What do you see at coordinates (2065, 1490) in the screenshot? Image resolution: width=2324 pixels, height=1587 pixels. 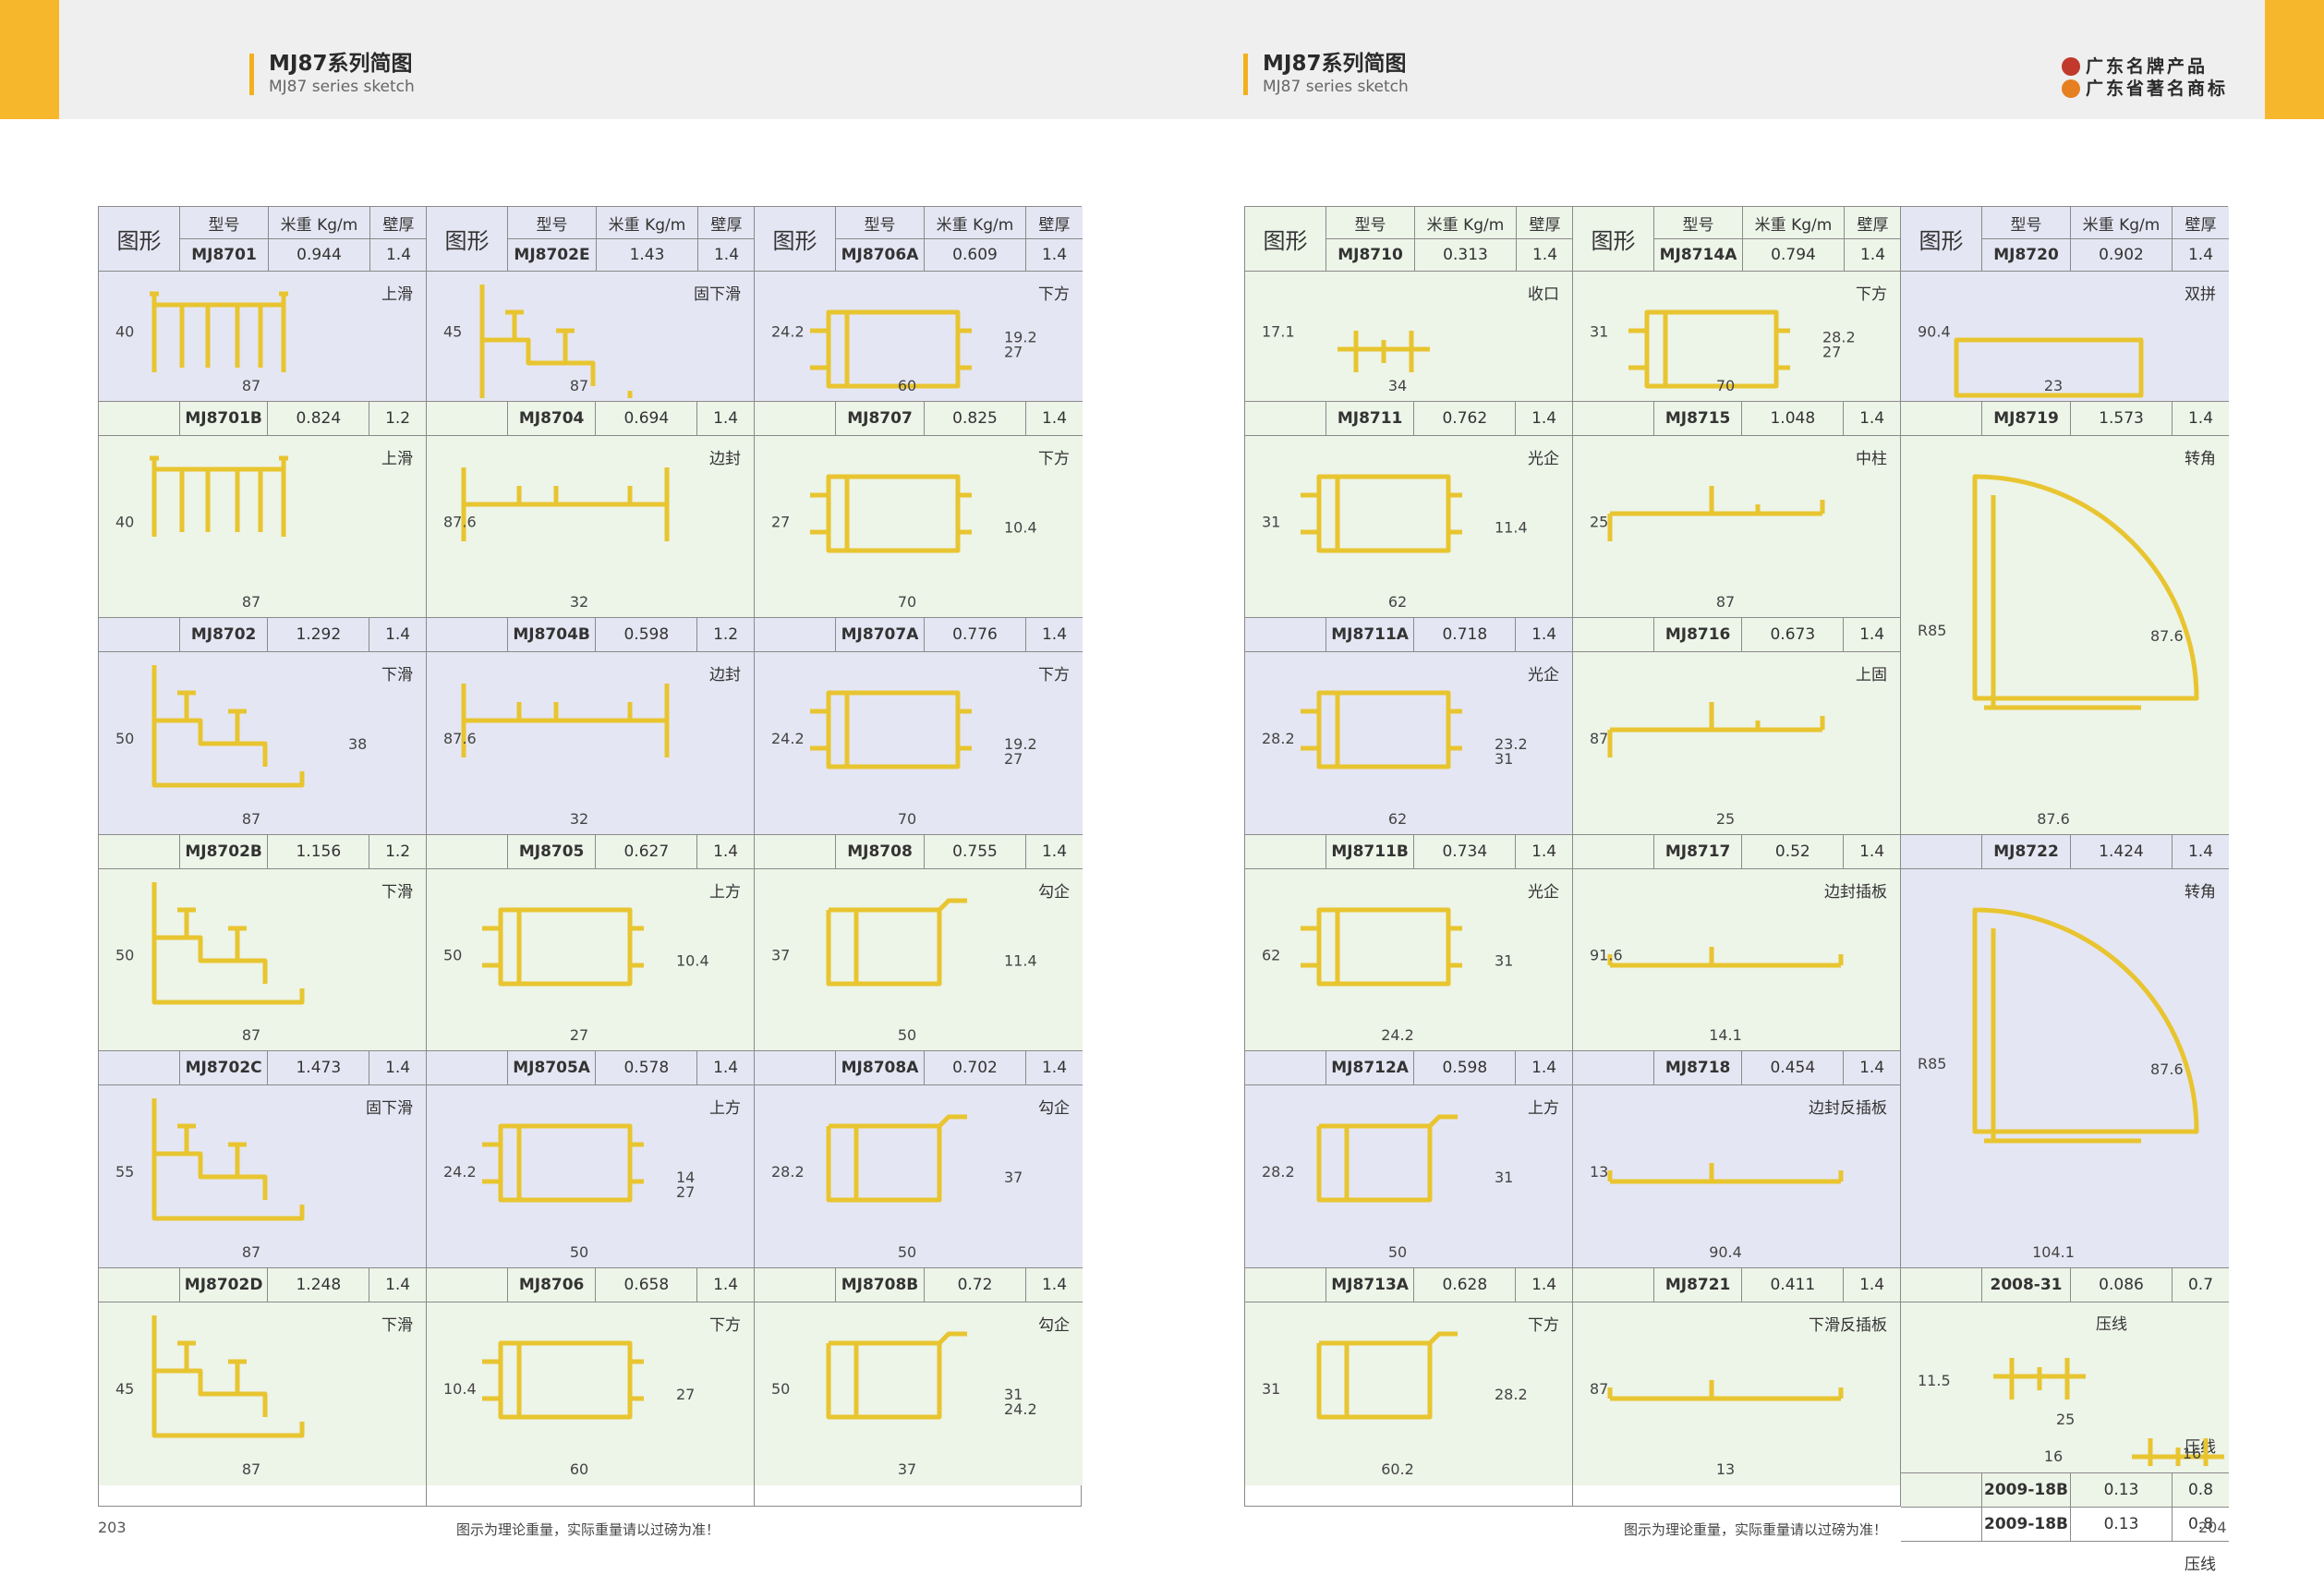 I see `profile-info-row: 2009-18B 0.13 0.8` at bounding box center [2065, 1490].